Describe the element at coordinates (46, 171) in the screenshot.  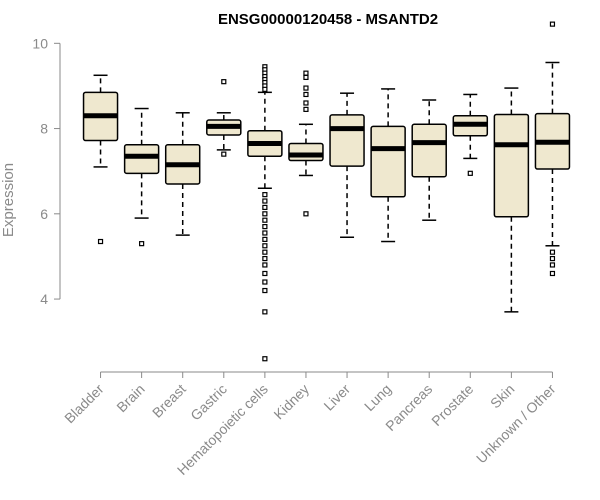
I see `y-axis: 4 6 8 10` at that location.